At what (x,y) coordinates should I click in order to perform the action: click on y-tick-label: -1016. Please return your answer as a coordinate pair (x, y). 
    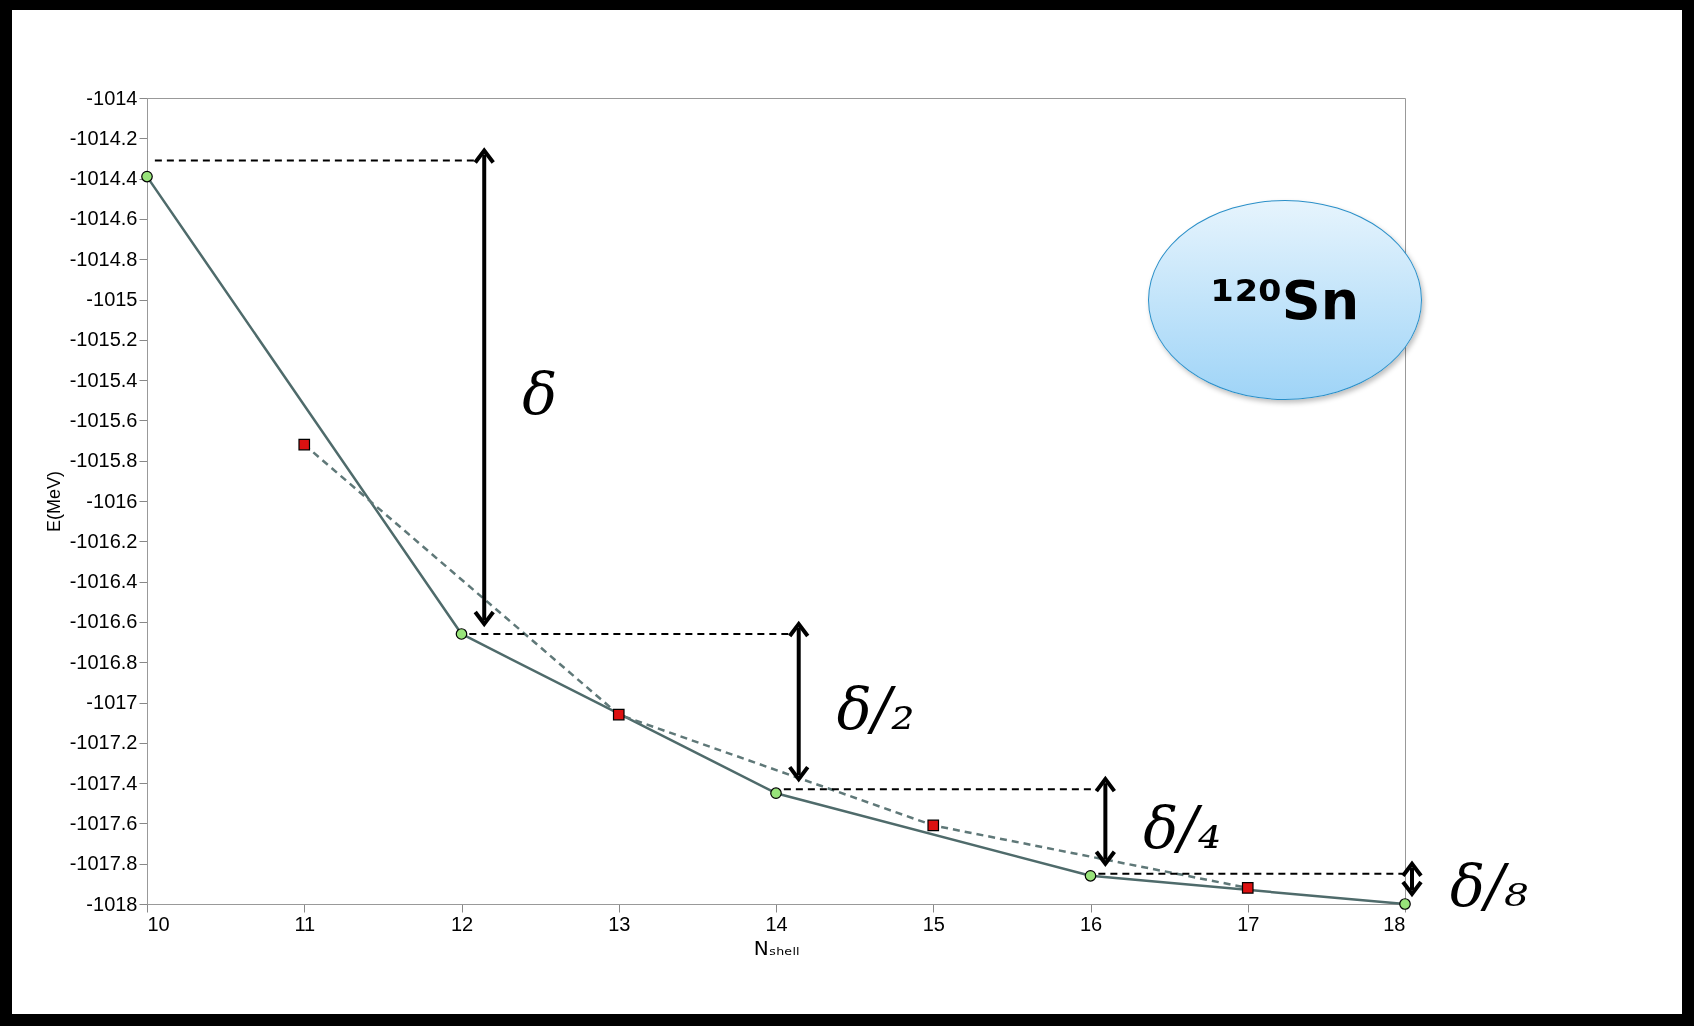
    Looking at the image, I should click on (112, 500).